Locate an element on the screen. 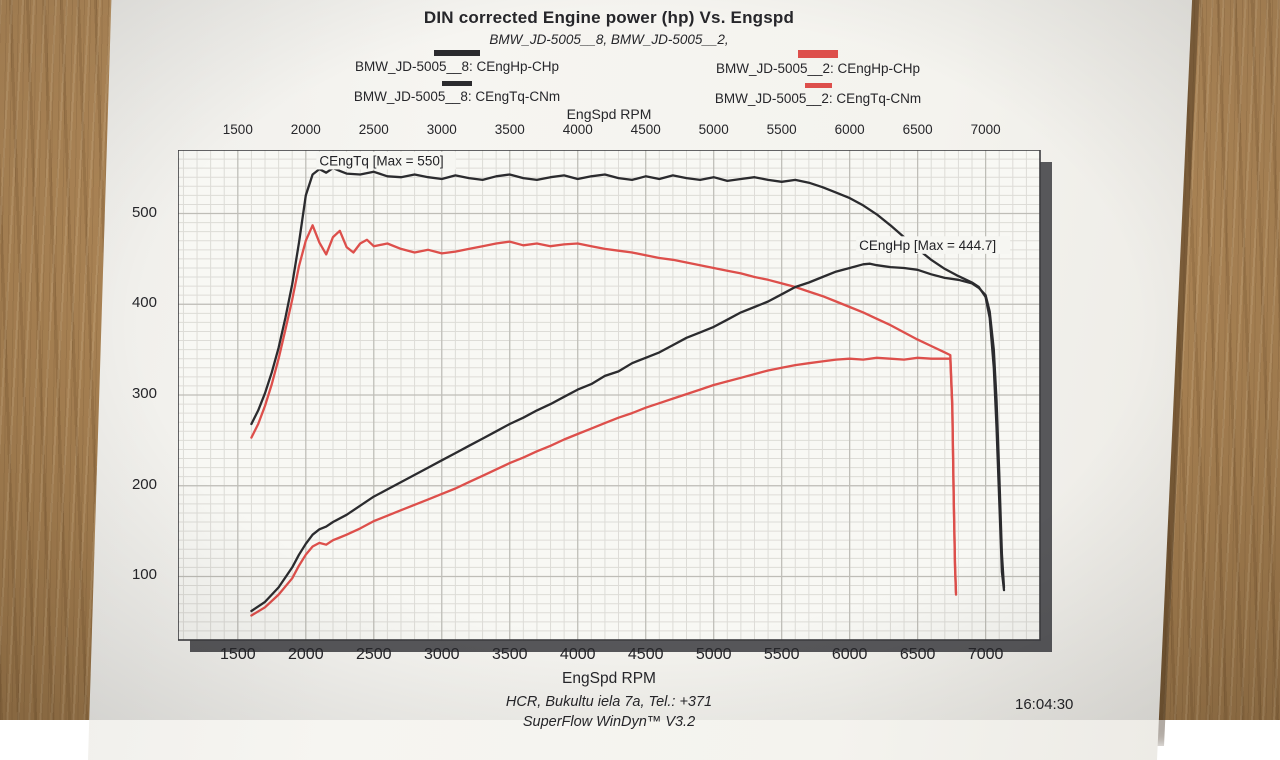  footer-software: SuperFlow WinDyn™ V3.2 is located at coordinates (609, 722).